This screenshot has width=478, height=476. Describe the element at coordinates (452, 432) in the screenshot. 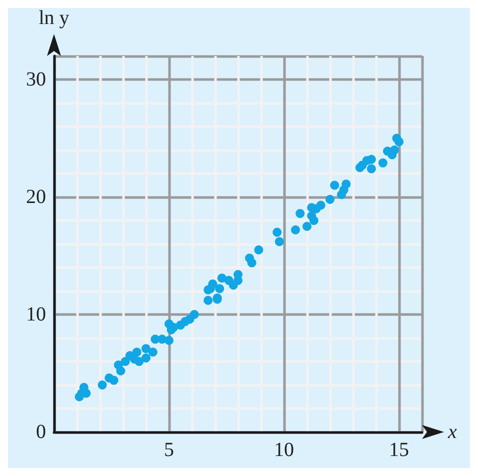

I see `x-axis-title: x` at that location.